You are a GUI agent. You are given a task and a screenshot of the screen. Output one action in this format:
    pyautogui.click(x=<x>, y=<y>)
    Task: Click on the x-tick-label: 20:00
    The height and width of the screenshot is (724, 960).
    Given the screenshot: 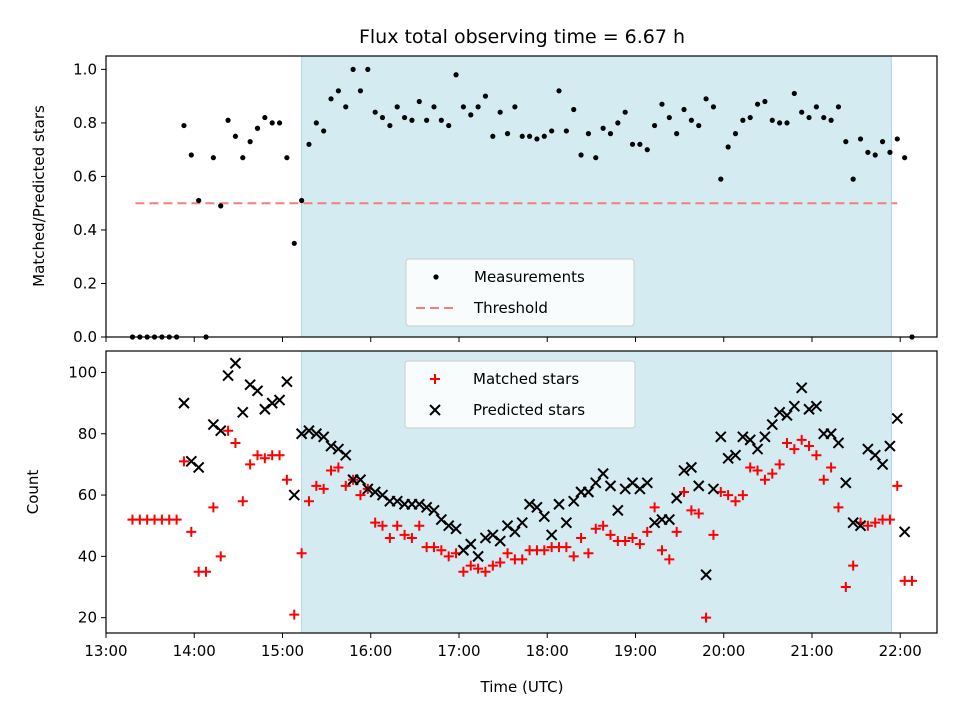 What is the action you would take?
    pyautogui.click(x=723, y=651)
    